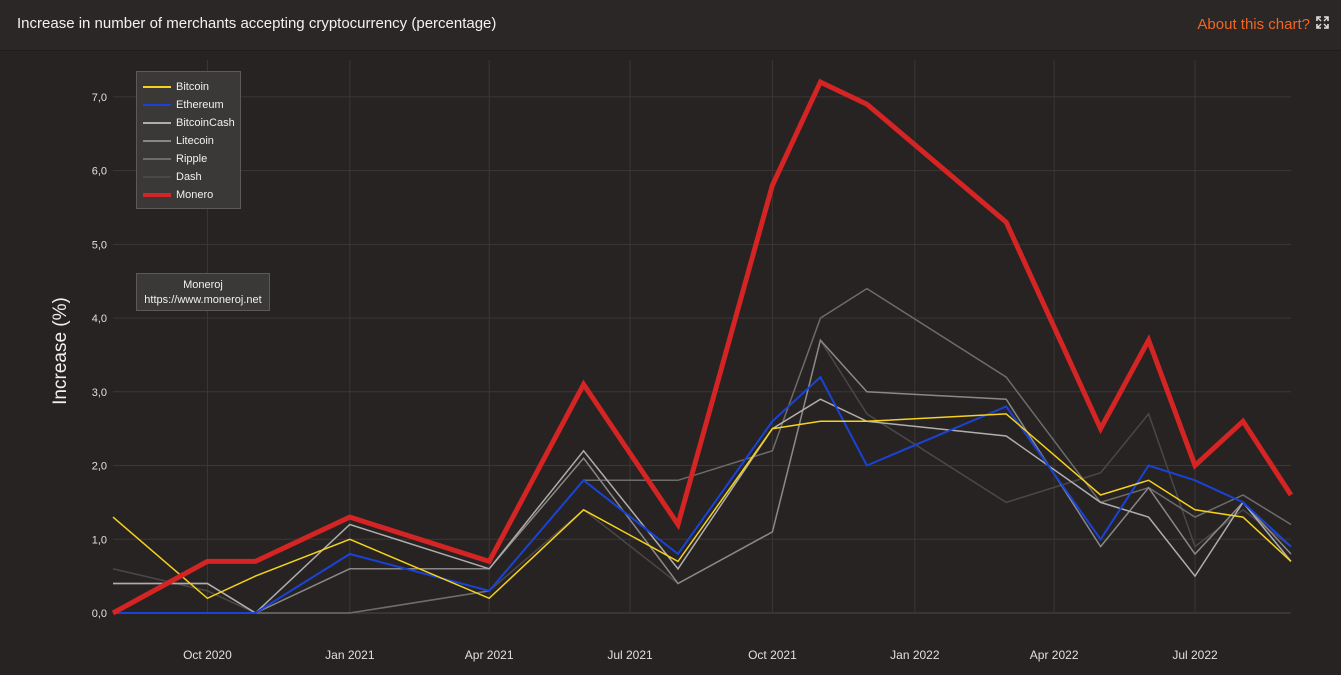 This screenshot has height=675, width=1341. Describe the element at coordinates (489, 655) in the screenshot. I see `x-tick-label: Apr 2021` at that location.